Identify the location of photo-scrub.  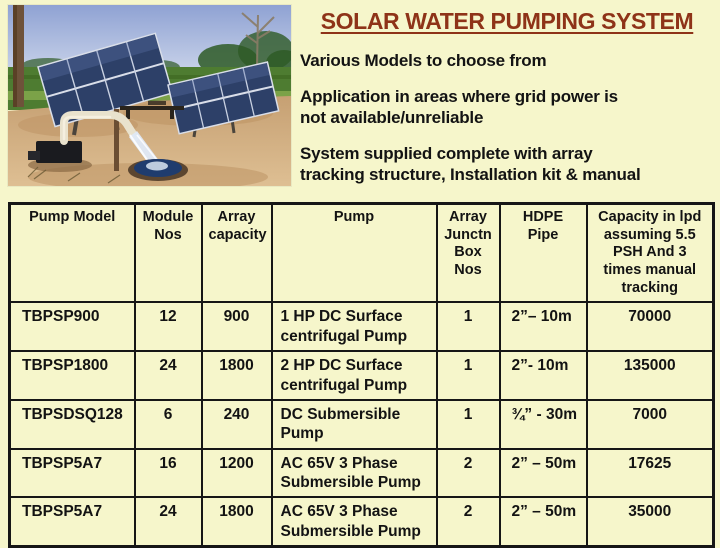
(74, 175).